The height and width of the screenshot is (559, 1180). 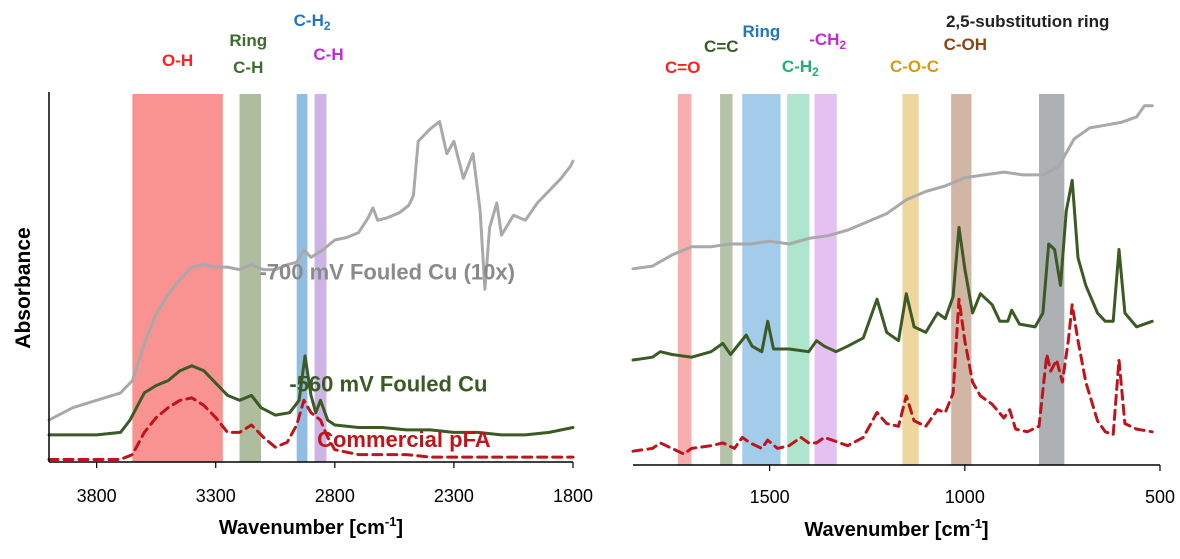 What do you see at coordinates (177, 278) in the screenshot?
I see `left-band-o-h` at bounding box center [177, 278].